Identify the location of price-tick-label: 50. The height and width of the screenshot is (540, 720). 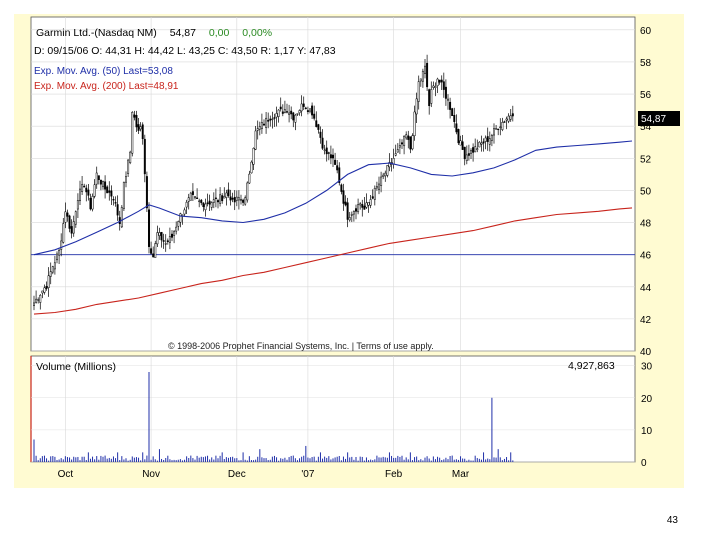
(646, 191).